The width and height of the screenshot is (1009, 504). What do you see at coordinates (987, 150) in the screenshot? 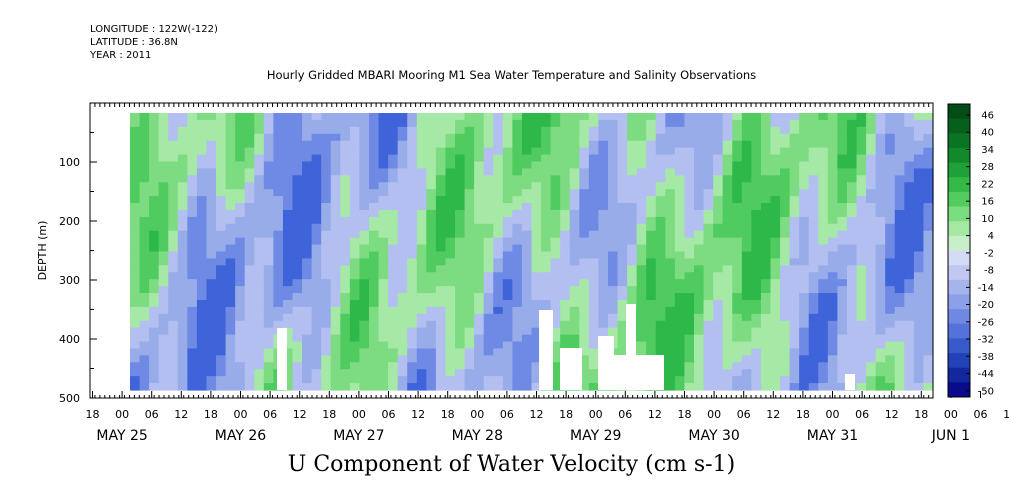
I see `colorbar-label: 34` at bounding box center [987, 150].